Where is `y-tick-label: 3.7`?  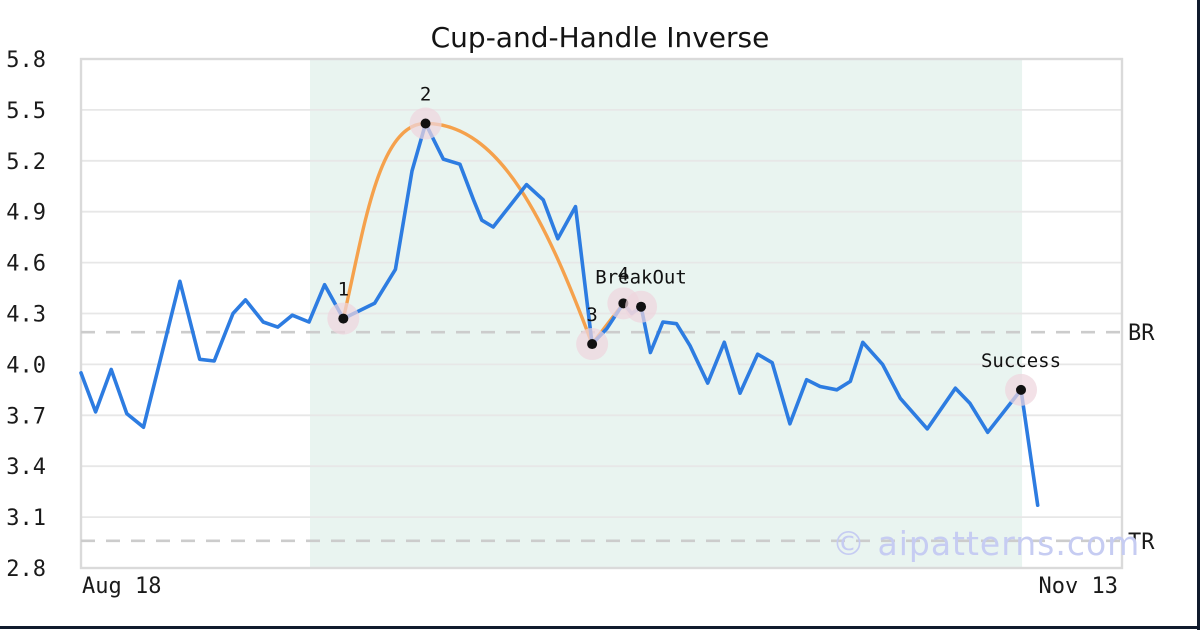 y-tick-label: 3.7 is located at coordinates (26, 416).